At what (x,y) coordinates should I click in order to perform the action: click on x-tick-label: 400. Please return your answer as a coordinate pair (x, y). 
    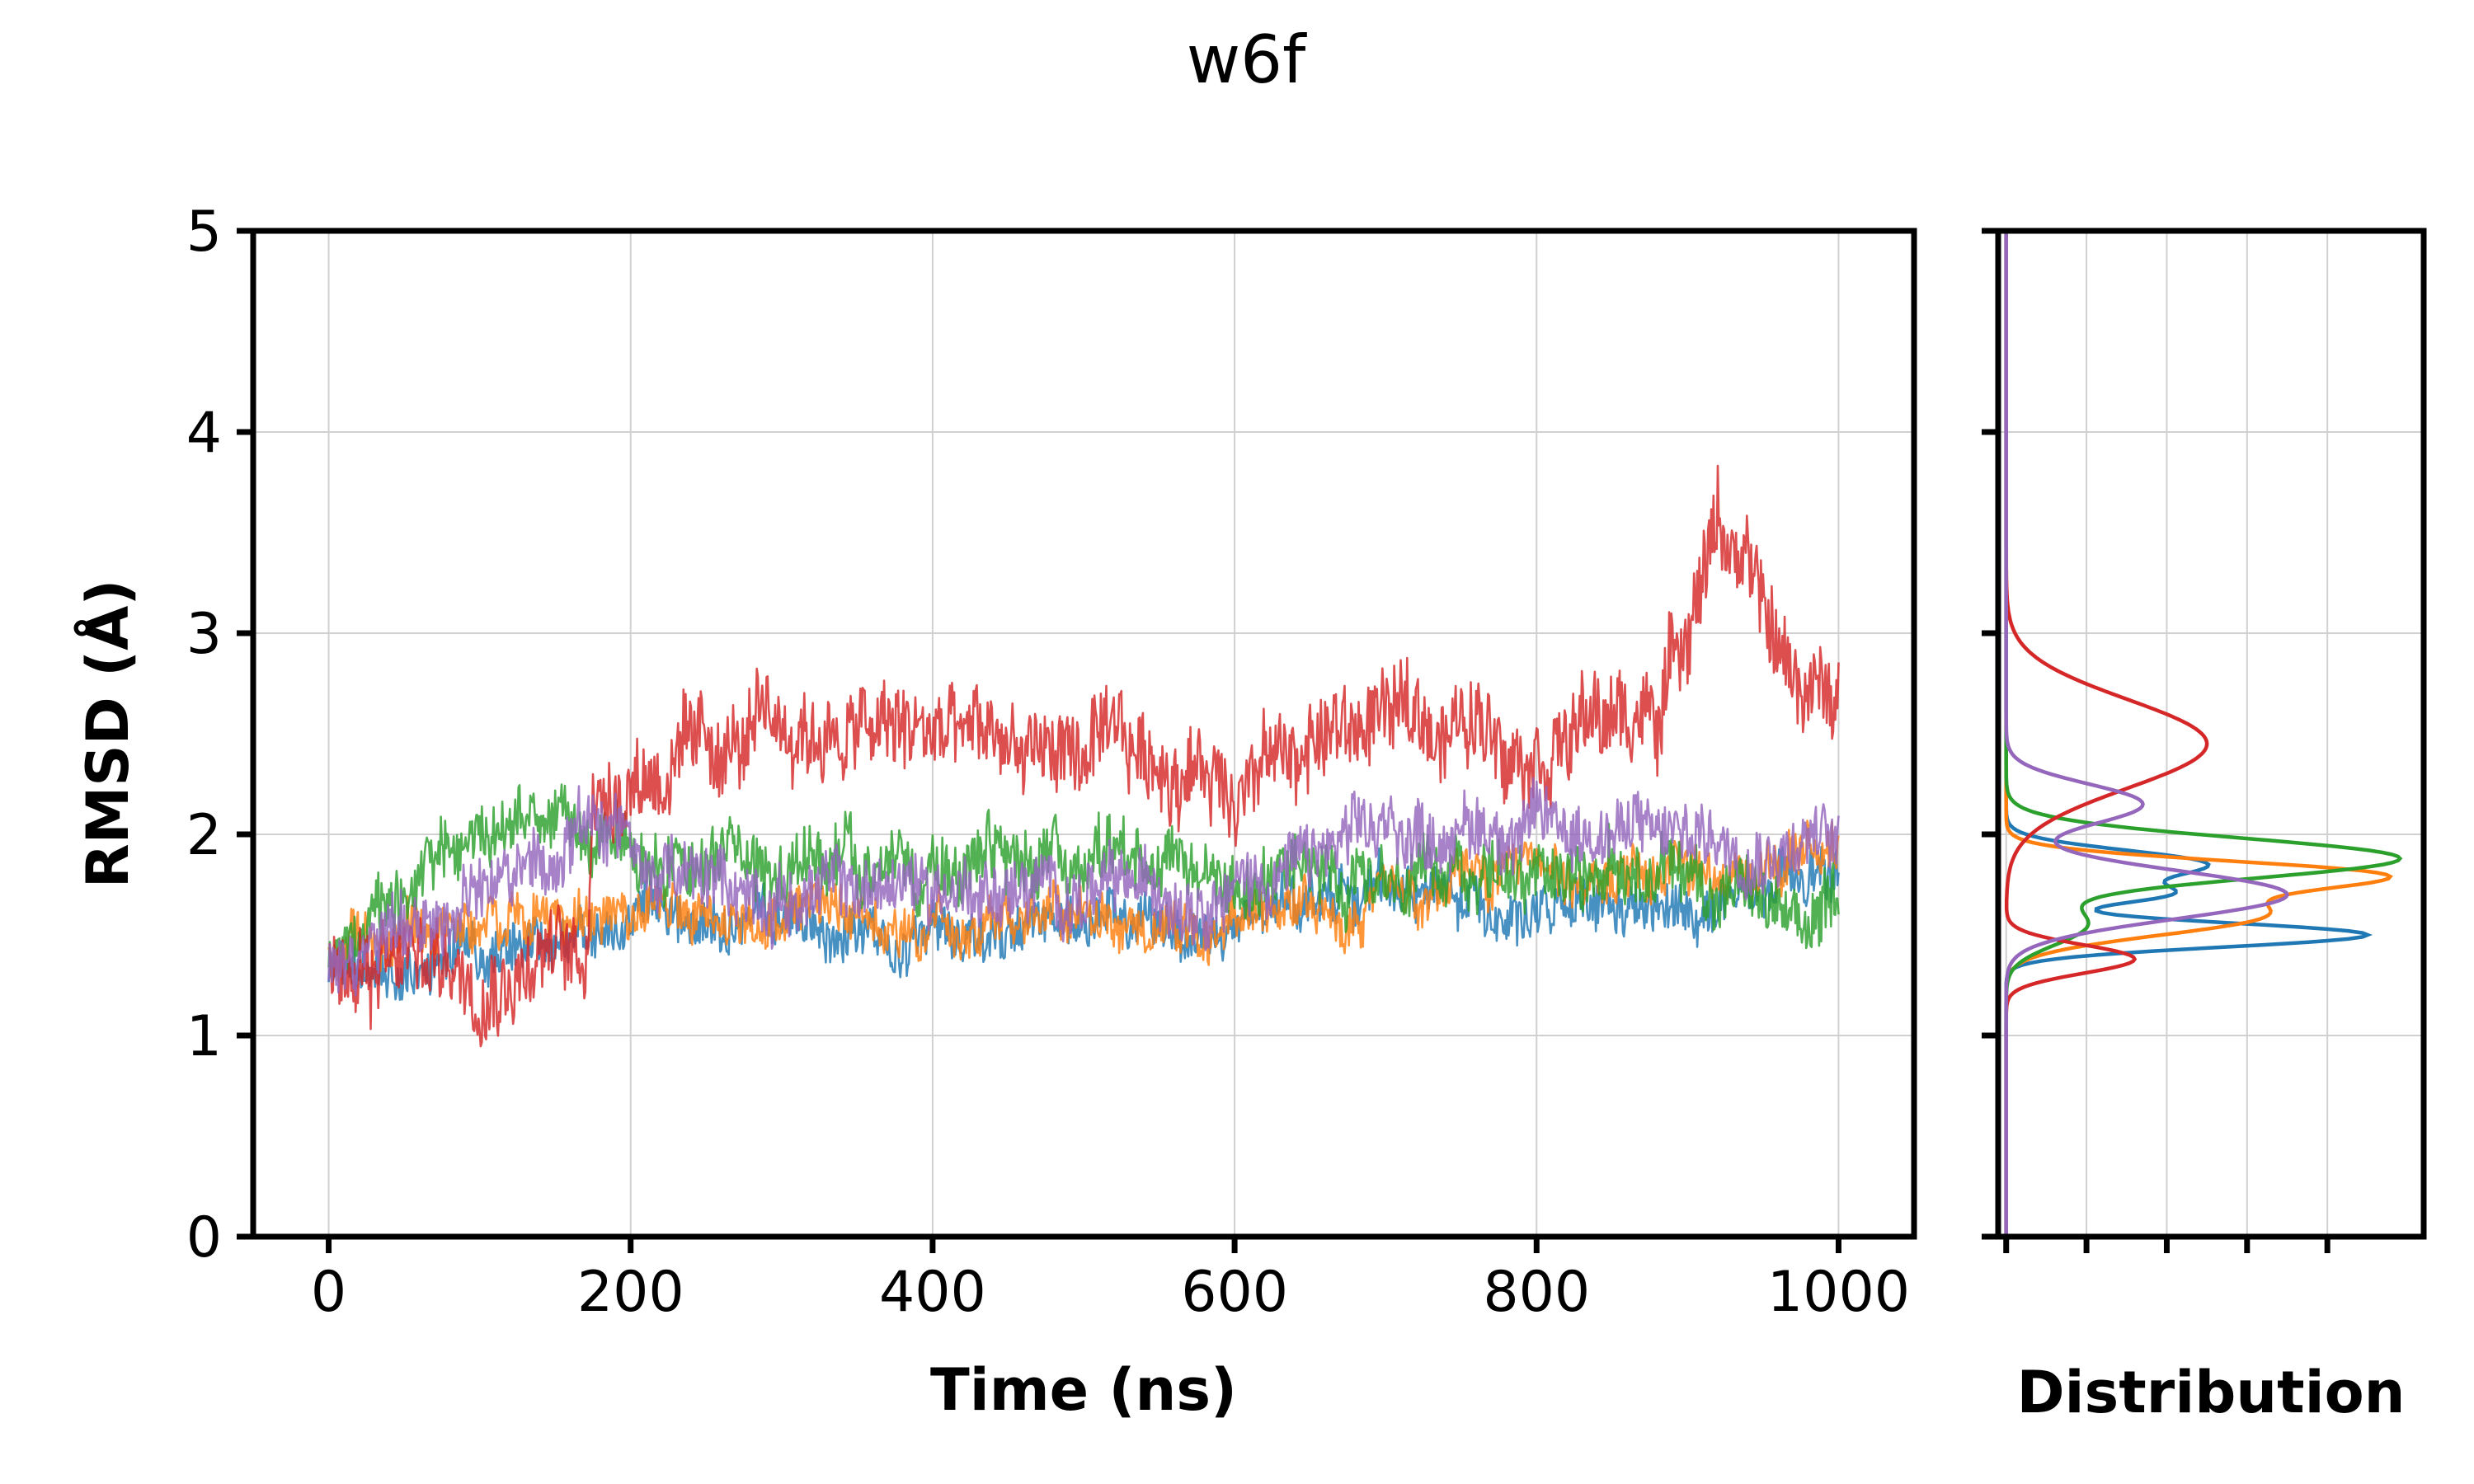
    Looking at the image, I should click on (932, 1292).